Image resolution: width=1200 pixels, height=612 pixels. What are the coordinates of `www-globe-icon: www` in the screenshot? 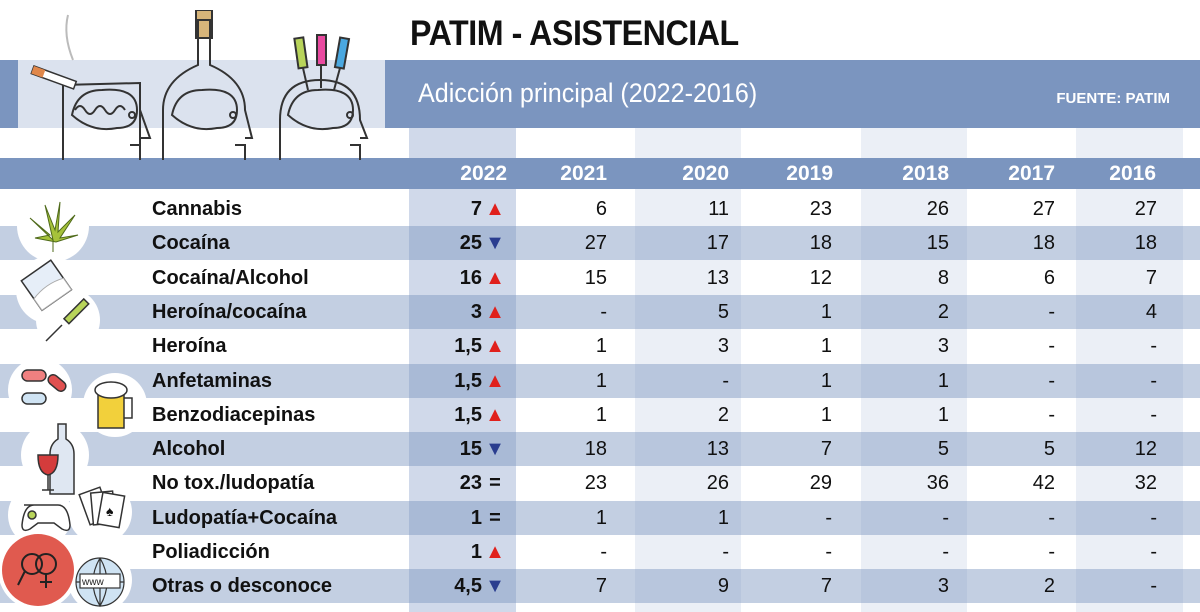 It's located at (100, 582).